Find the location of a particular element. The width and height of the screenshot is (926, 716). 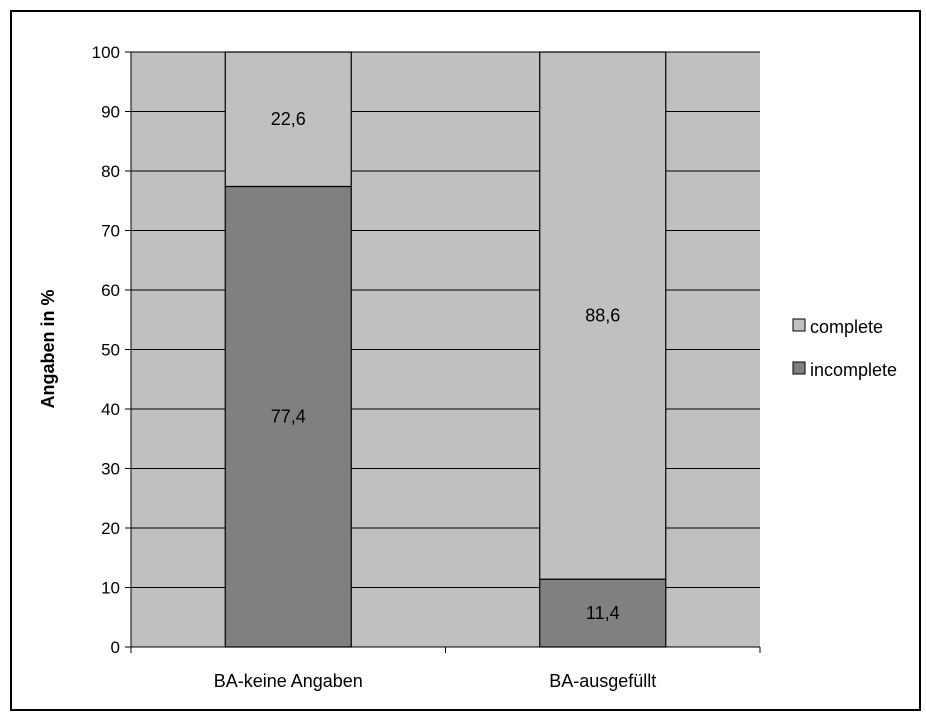

data-label-complete-2: 88,6 is located at coordinates (602, 316).